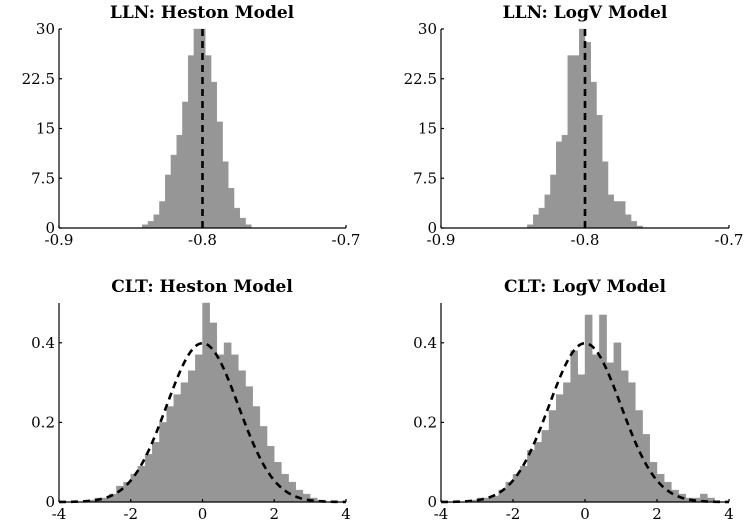 The image size is (747, 531). I want to click on y-tick-label: 30, so click(427, 29).